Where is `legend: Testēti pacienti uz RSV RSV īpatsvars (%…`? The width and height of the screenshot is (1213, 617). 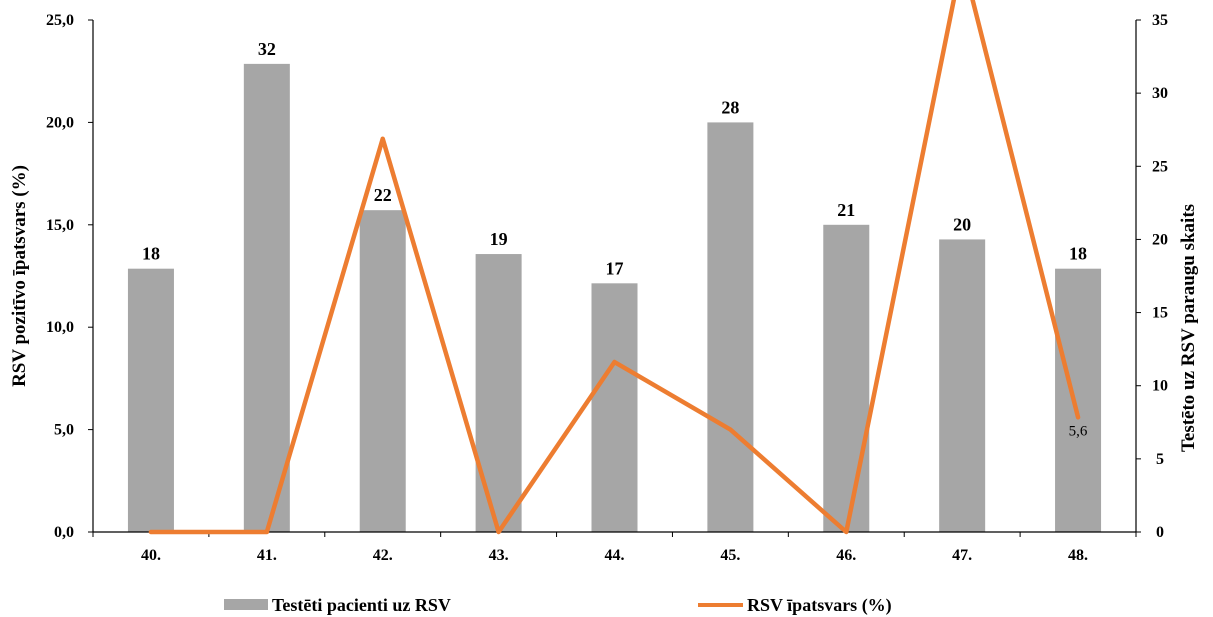 legend: Testēti pacienti uz RSV RSV īpatsvars (%… is located at coordinates (558, 605).